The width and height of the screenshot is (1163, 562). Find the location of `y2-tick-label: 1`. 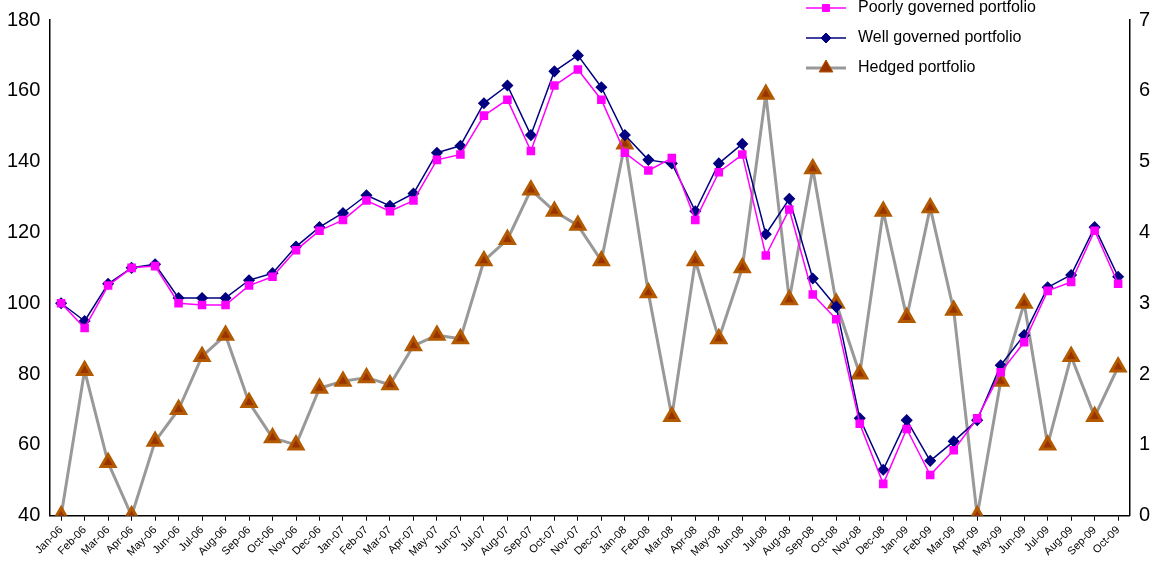

y2-tick-label: 1 is located at coordinates (1144, 443).